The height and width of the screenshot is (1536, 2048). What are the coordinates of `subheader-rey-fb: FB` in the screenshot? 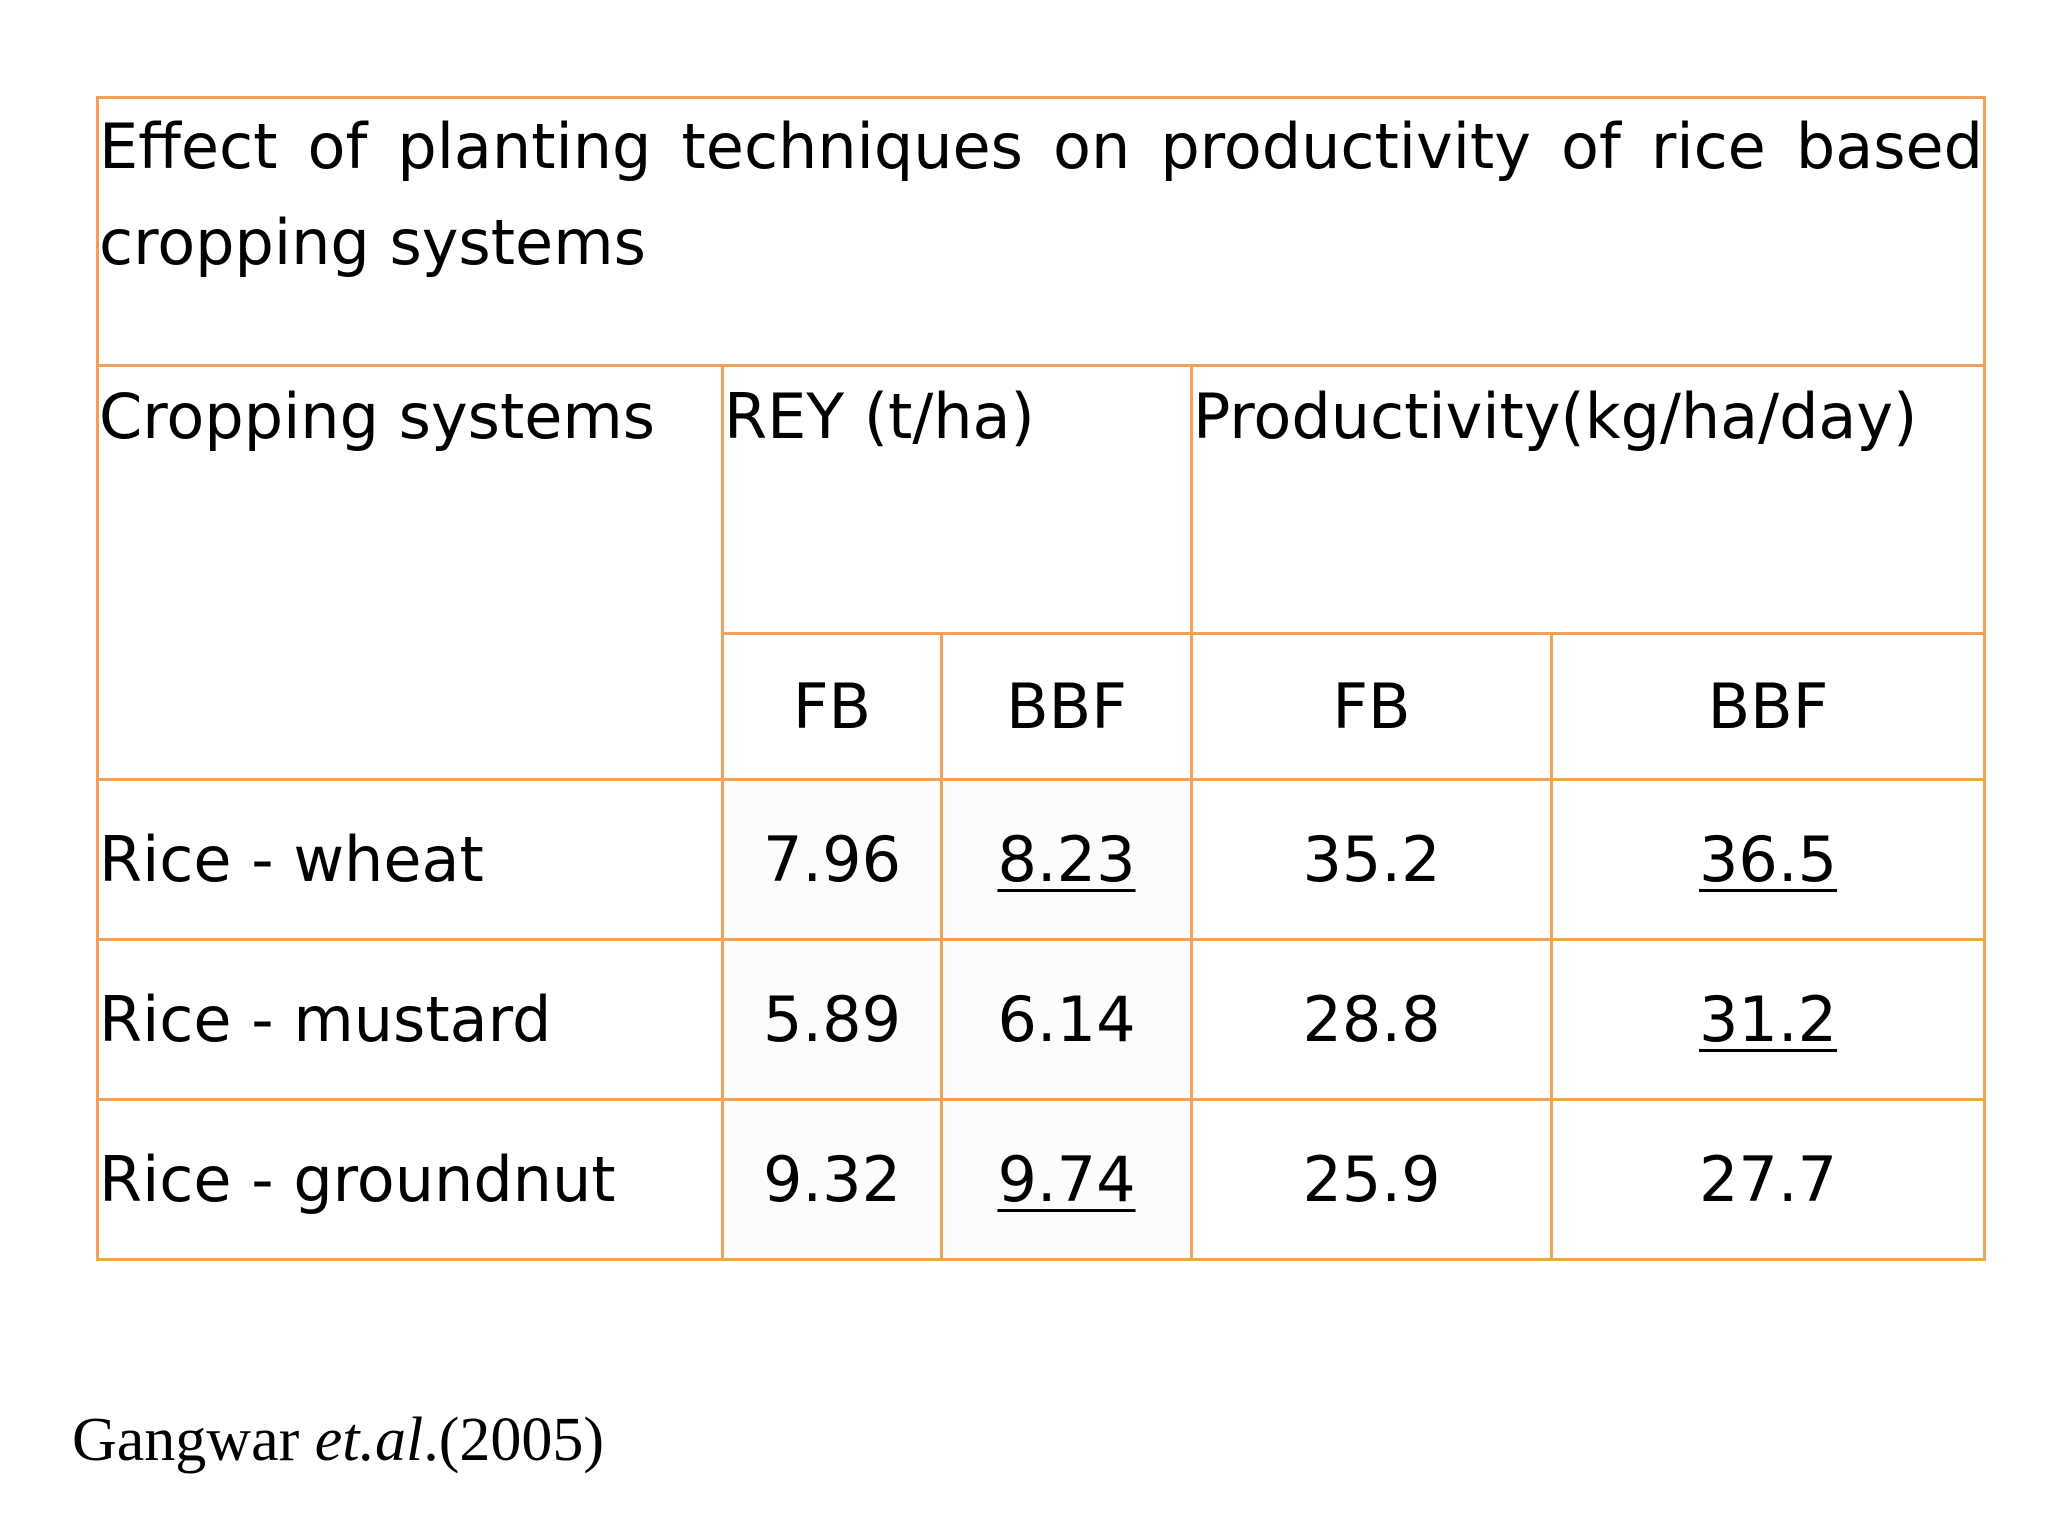 It's located at (832, 706).